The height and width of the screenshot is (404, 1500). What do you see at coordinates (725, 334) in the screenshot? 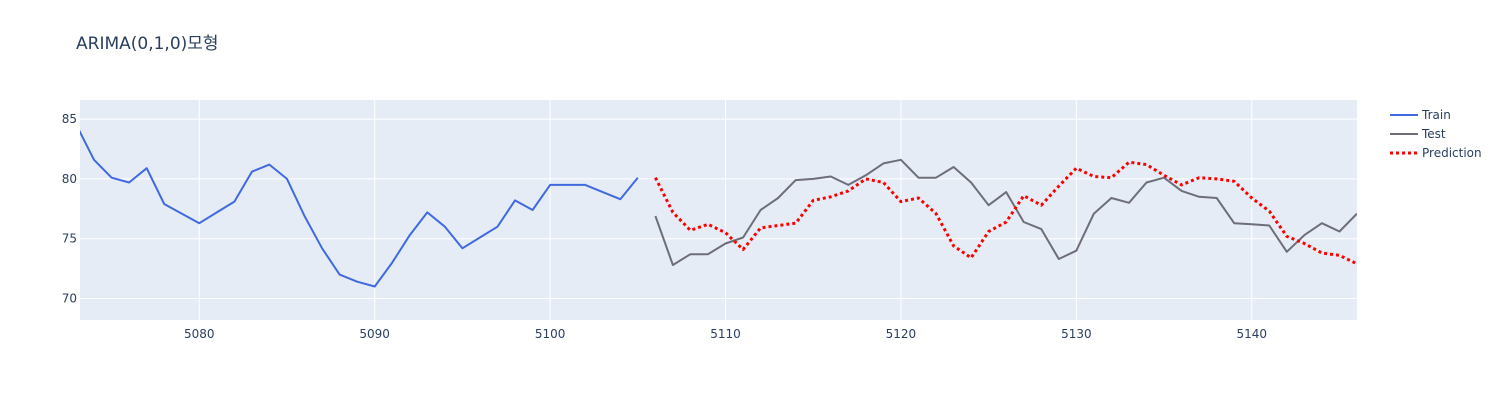
I see `x-tick-label: 5110` at bounding box center [725, 334].